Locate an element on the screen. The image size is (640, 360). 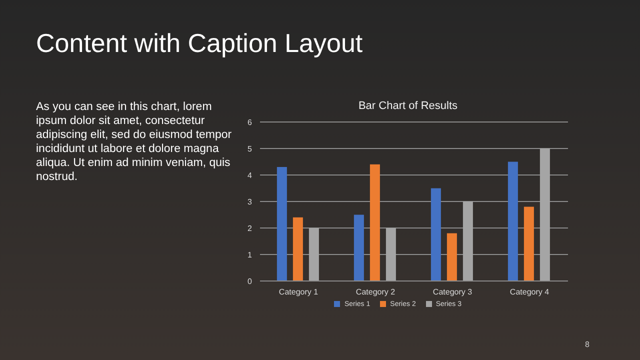
y-tick-label: 4 is located at coordinates (250, 175).